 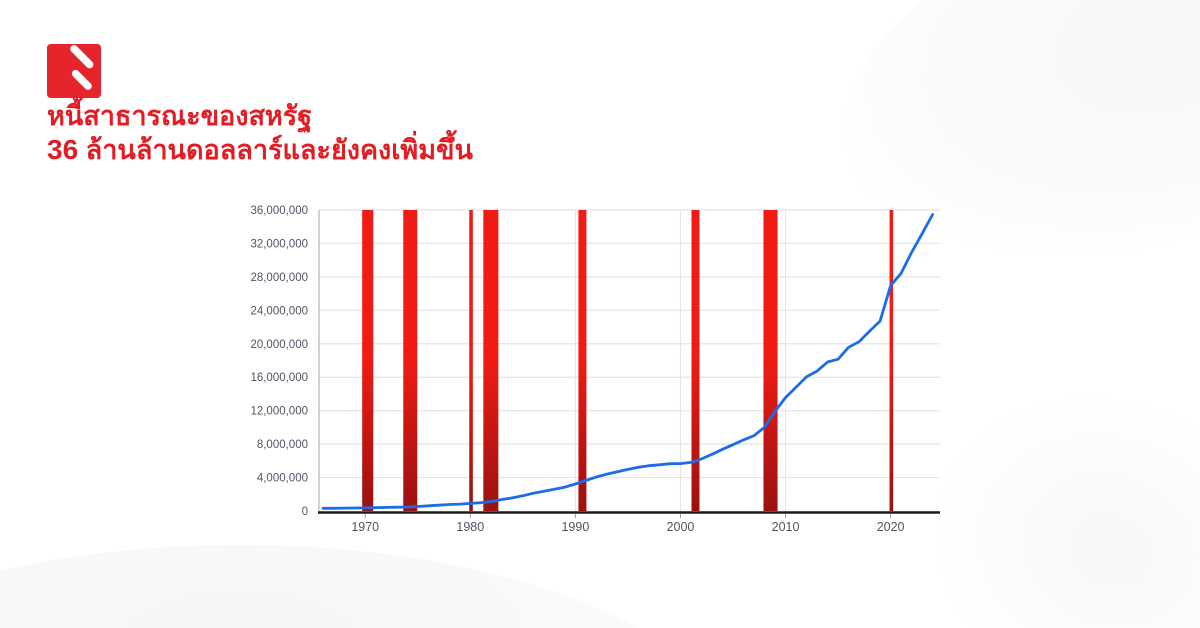 What do you see at coordinates (279, 345) in the screenshot?
I see `y-axis-label: 20,000,000` at bounding box center [279, 345].